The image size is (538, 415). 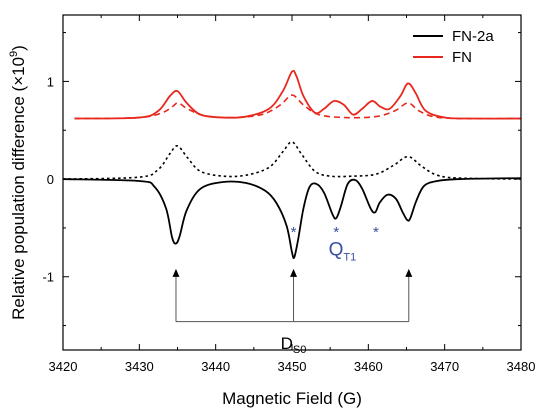 What do you see at coordinates (139, 366) in the screenshot?
I see `x-tick-label: 3430` at bounding box center [139, 366].